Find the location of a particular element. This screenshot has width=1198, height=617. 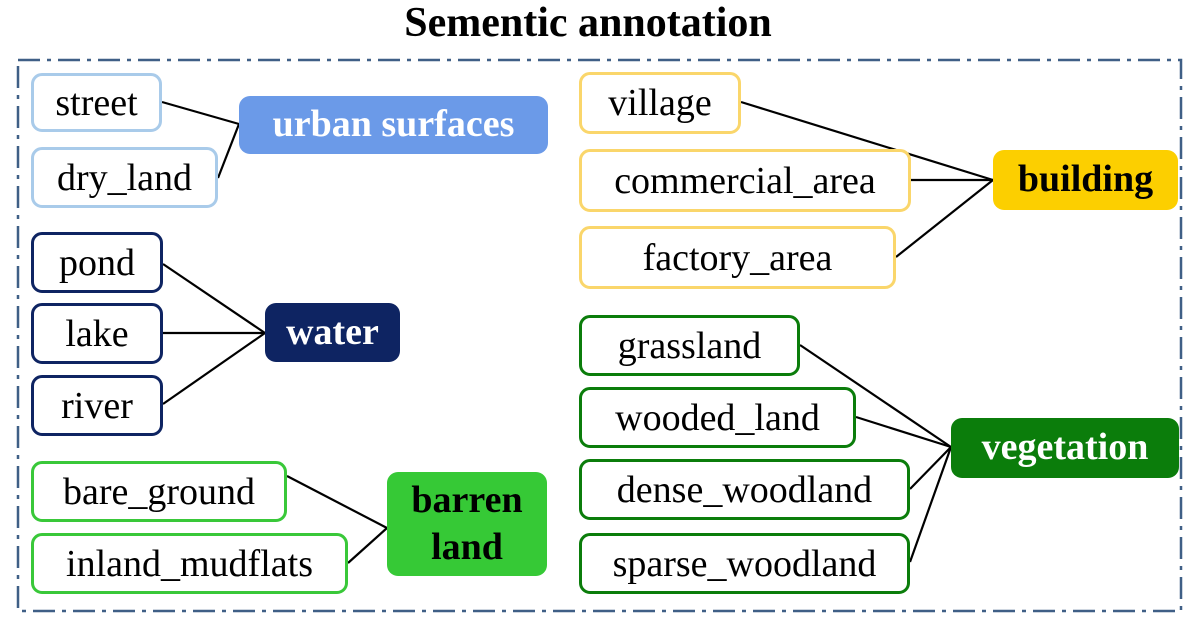

leaf-lake: lake is located at coordinates (97, 333).